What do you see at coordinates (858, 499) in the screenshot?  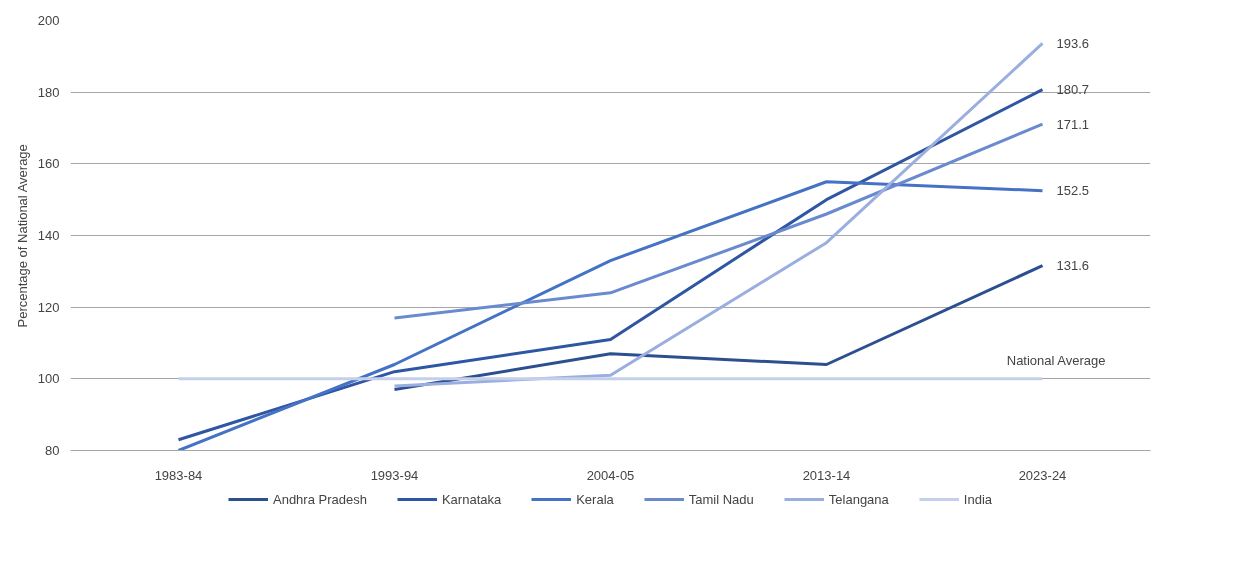 I see `legend-label: Telangana` at bounding box center [858, 499].